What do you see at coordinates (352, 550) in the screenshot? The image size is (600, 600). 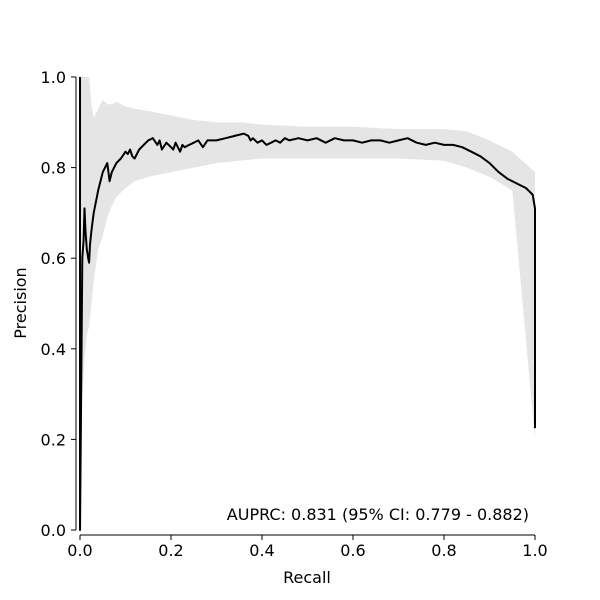 I see `x-tick-label: 0.6` at bounding box center [352, 550].